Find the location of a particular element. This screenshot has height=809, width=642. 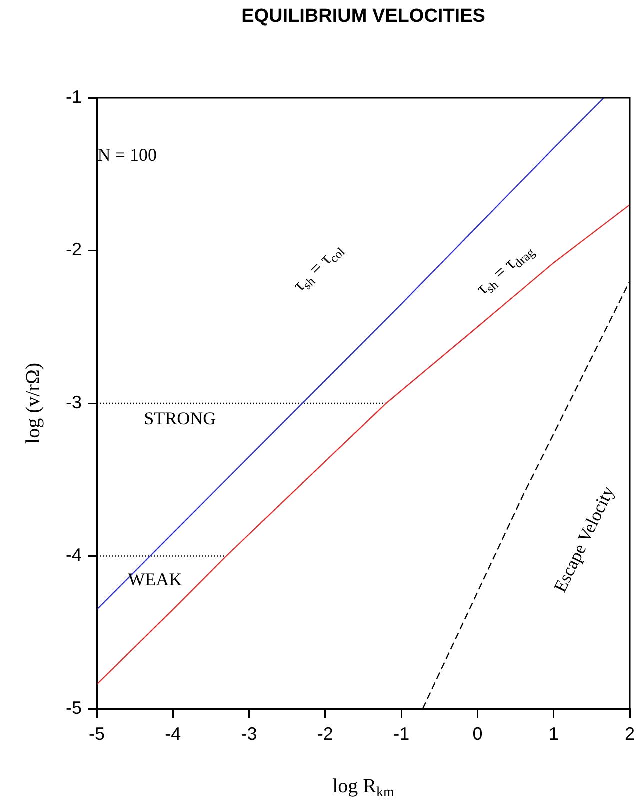

chart-title: EQUILIBRIUM VELOCITIES is located at coordinates (364, 17).